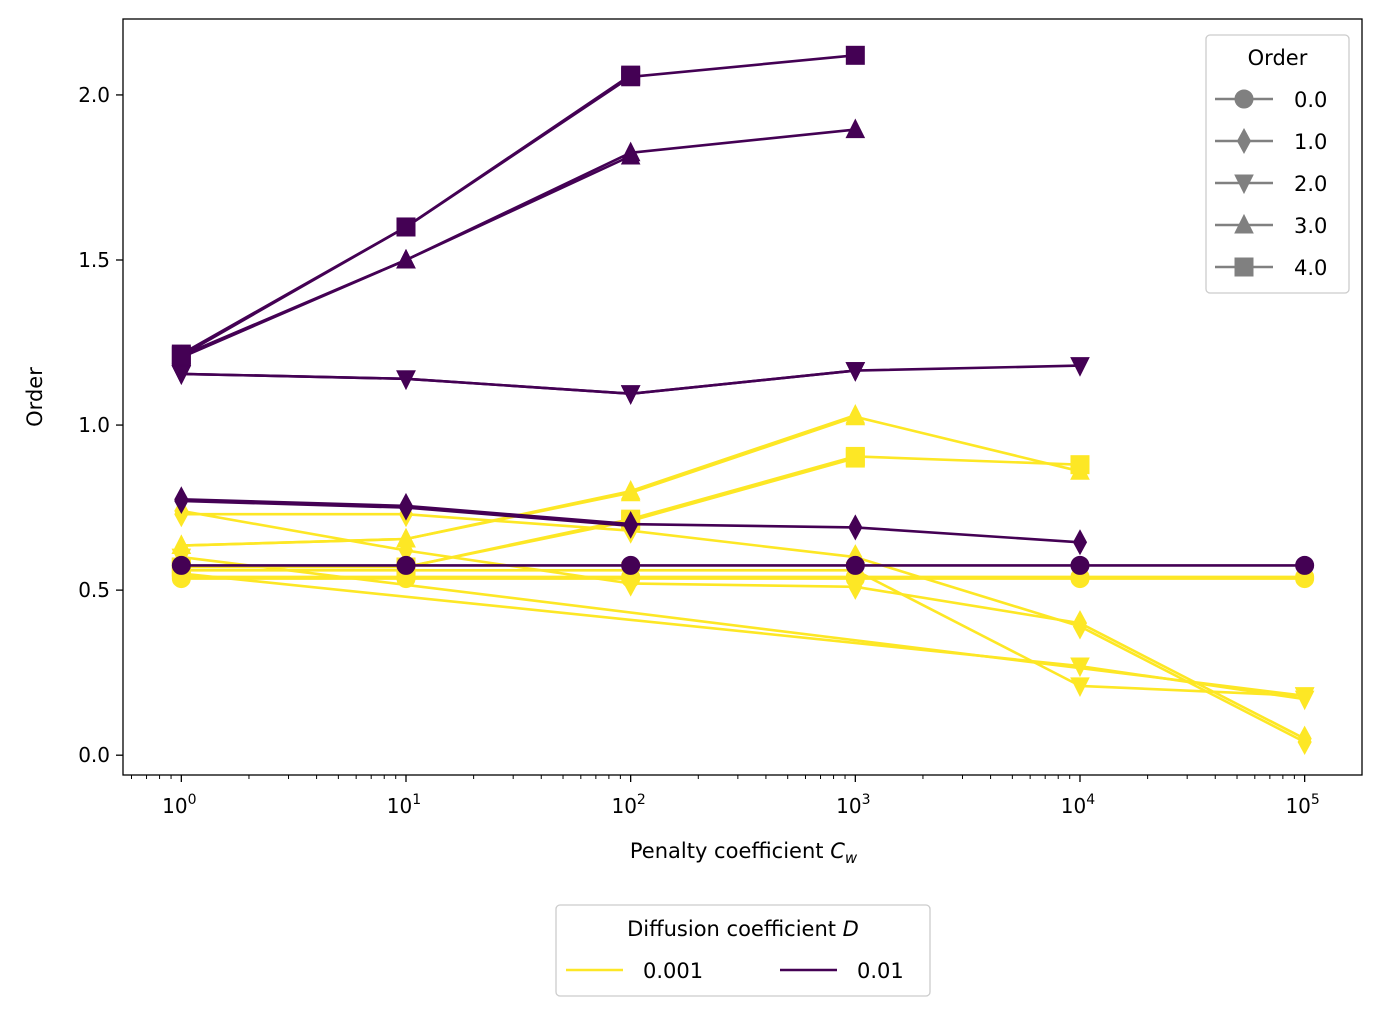 This screenshot has width=1382, height=1017. I want to click on diffusion-legend-entry: 0.01, so click(842, 971).